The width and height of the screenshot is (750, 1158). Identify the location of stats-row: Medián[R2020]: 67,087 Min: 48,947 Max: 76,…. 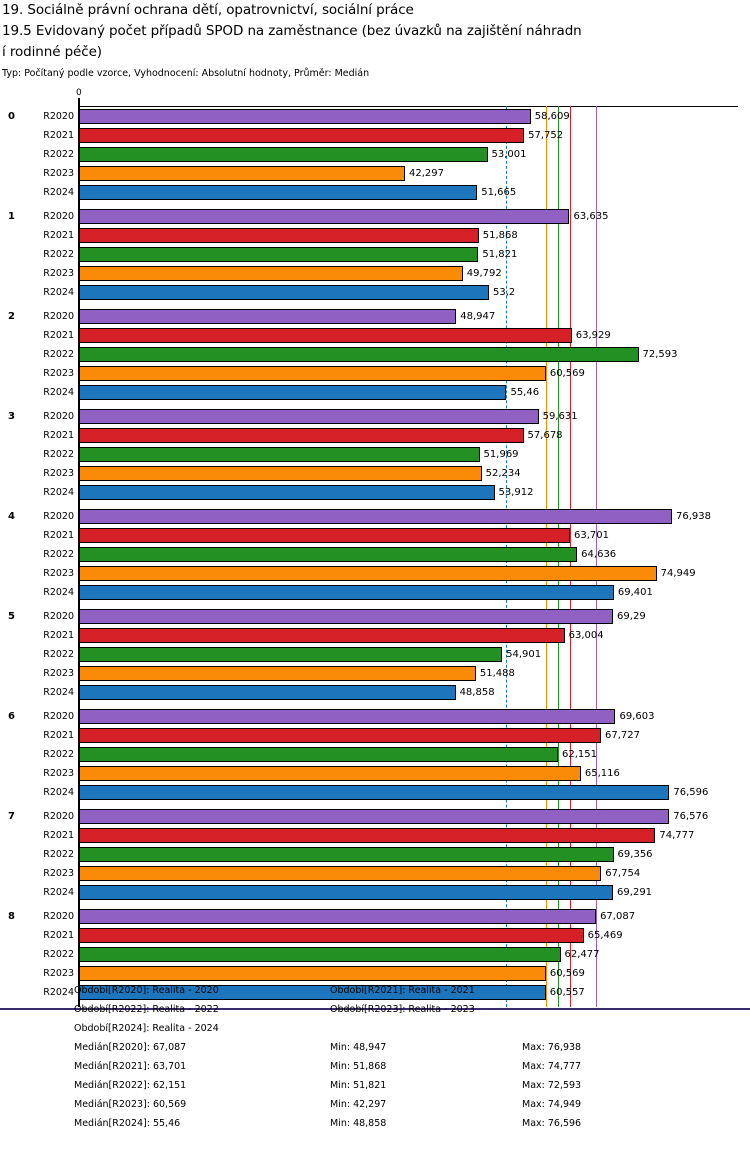
(375, 1051).